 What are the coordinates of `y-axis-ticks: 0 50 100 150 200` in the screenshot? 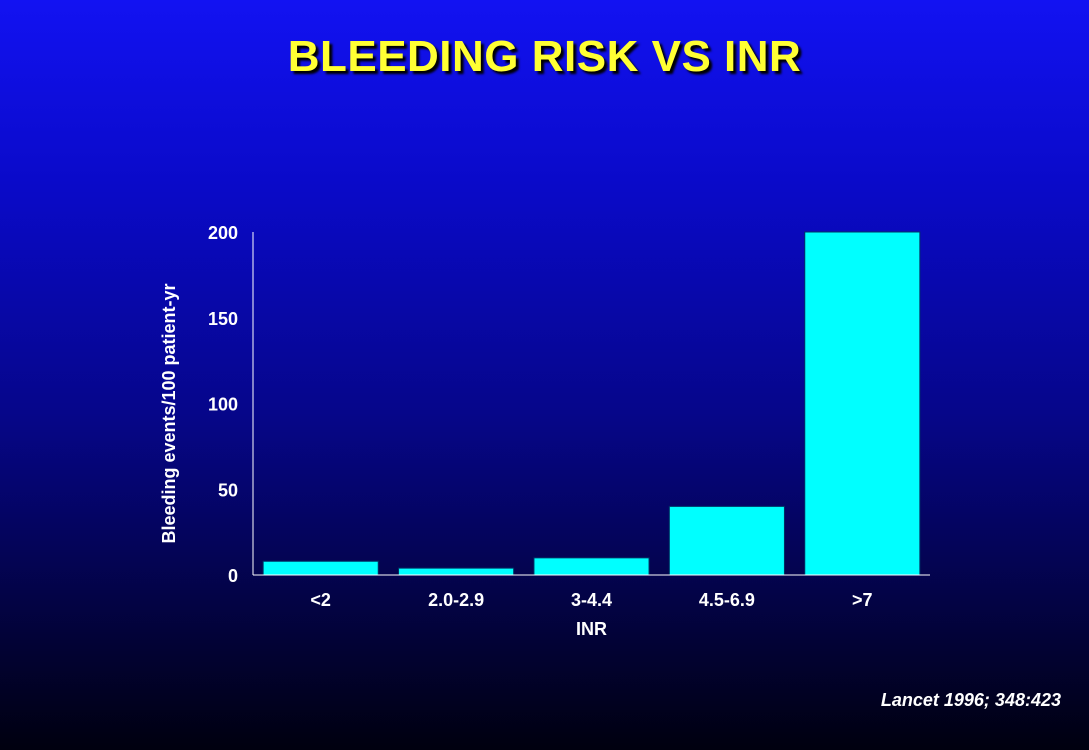 It's located at (223, 404).